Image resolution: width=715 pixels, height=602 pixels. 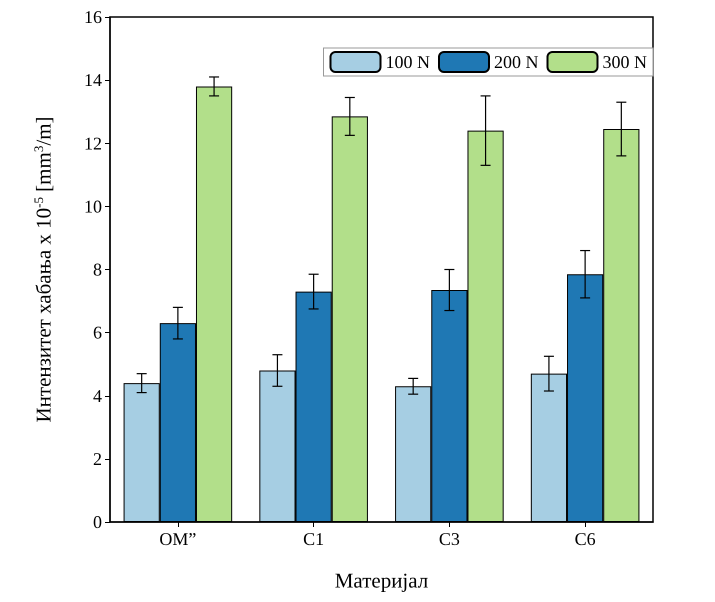 What do you see at coordinates (93, 17) in the screenshot?
I see `y-tick-label: 16` at bounding box center [93, 17].